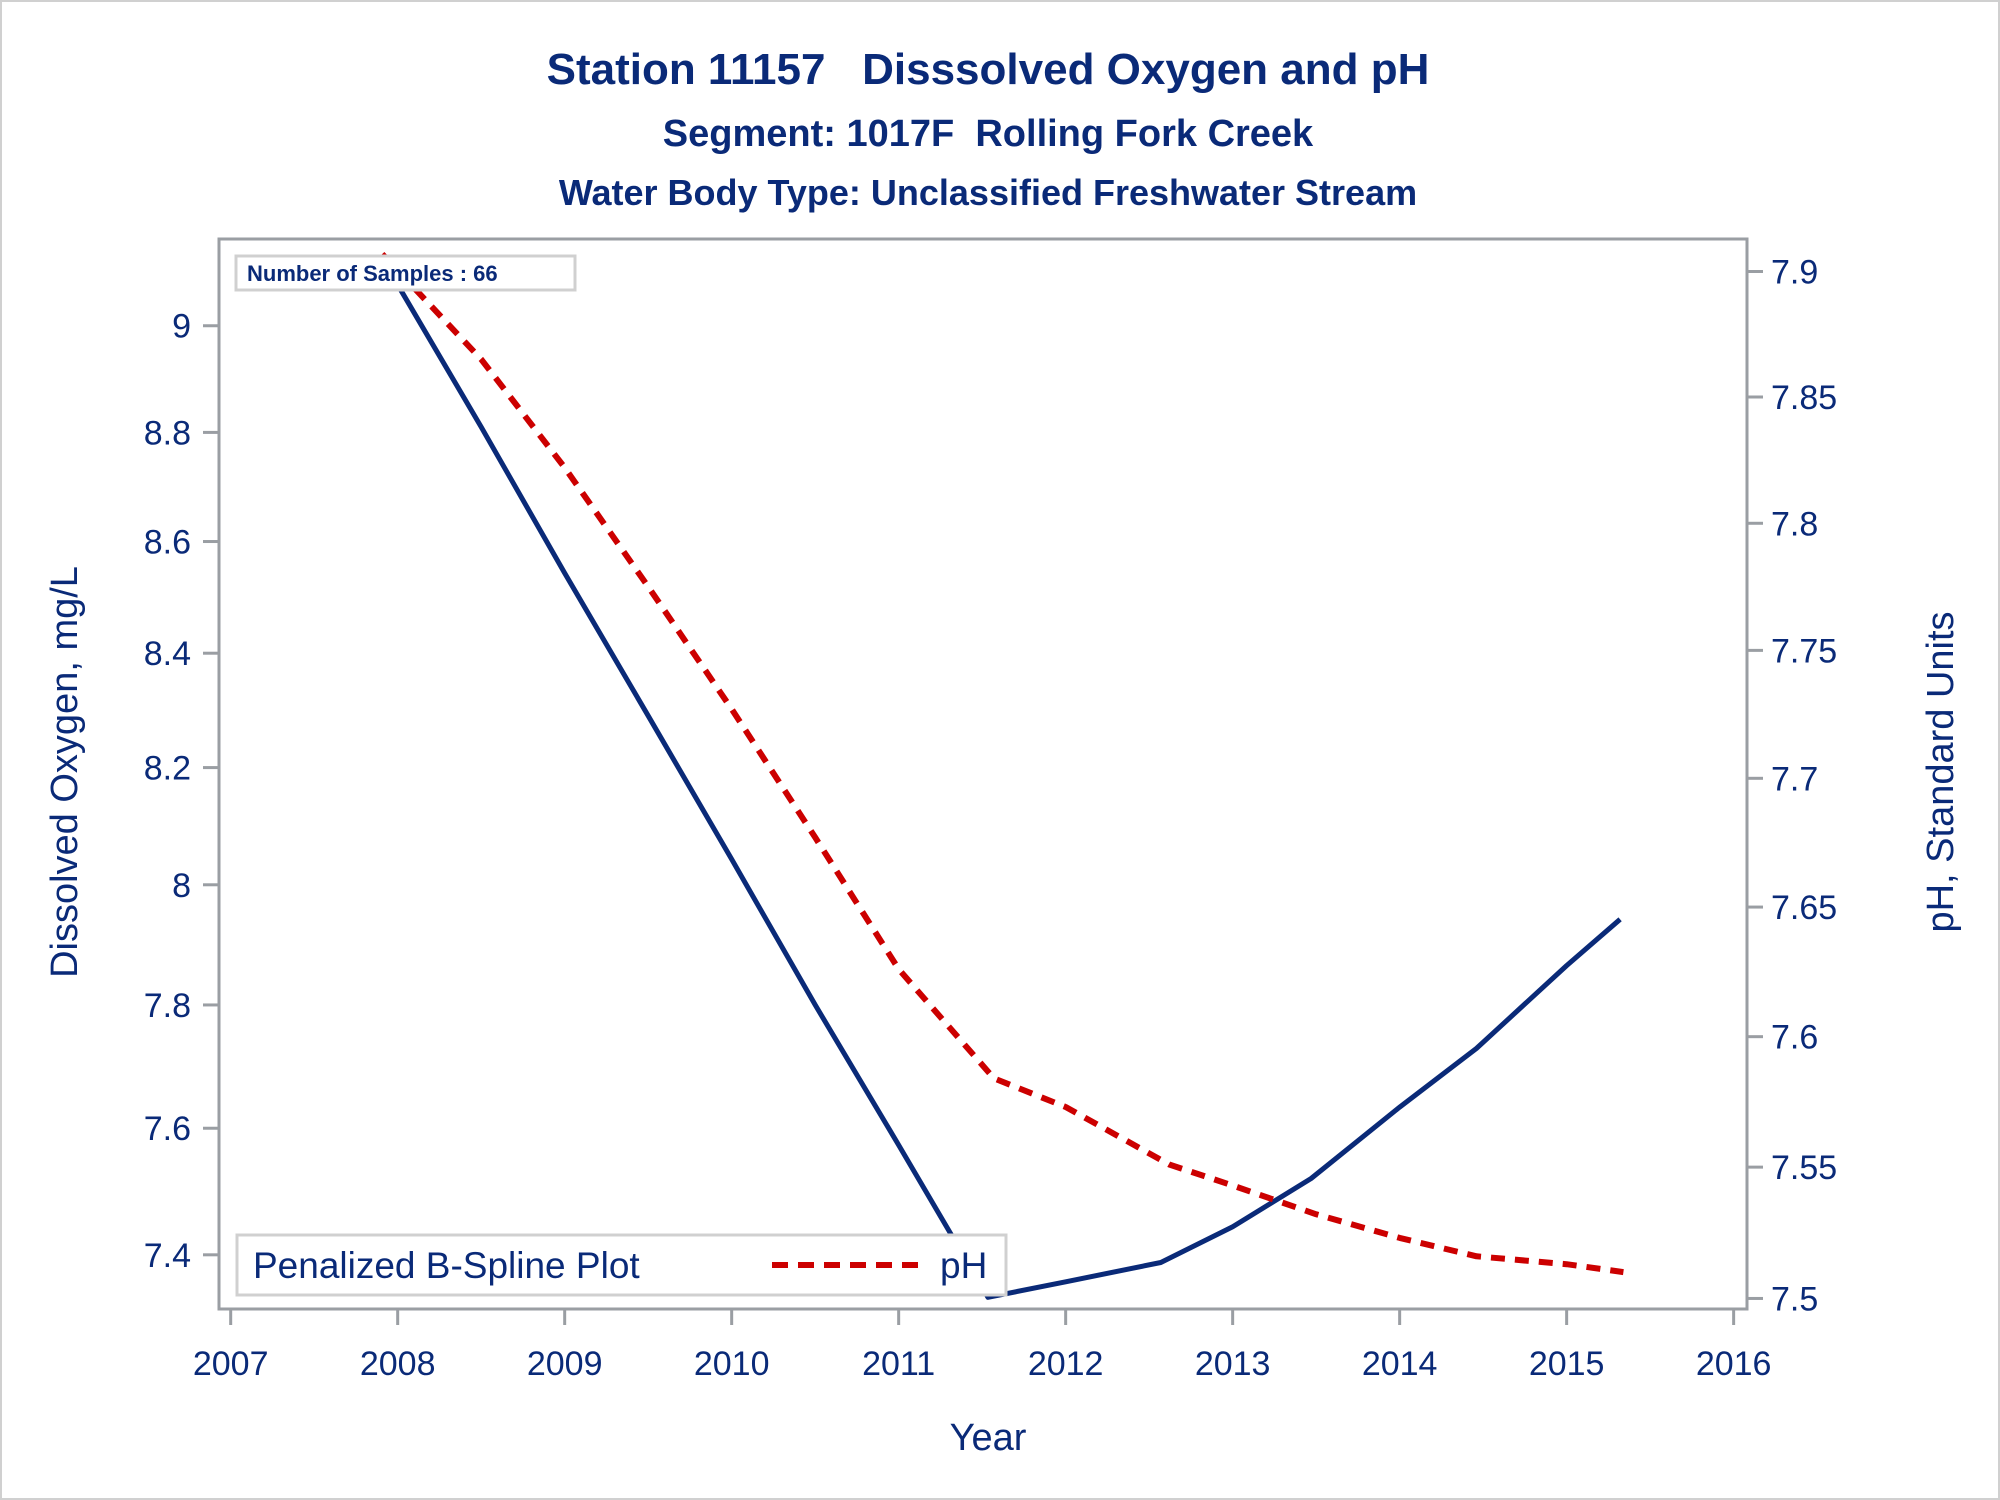 The width and height of the screenshot is (2000, 1500). I want to click on samples-annotation-box, so click(405, 273).